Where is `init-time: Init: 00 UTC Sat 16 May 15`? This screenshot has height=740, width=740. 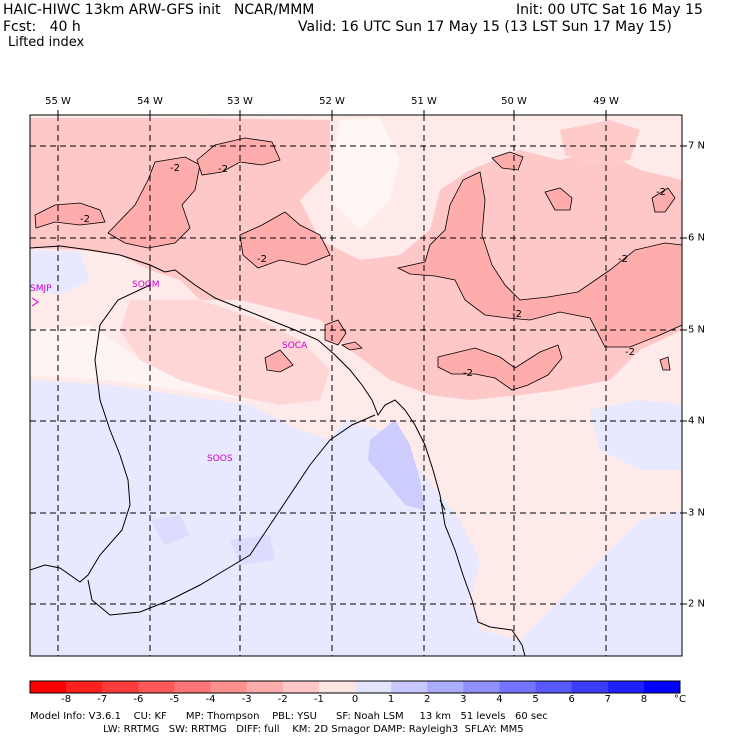
init-time: Init: 00 UTC Sat 16 May 15 is located at coordinates (609, 10).